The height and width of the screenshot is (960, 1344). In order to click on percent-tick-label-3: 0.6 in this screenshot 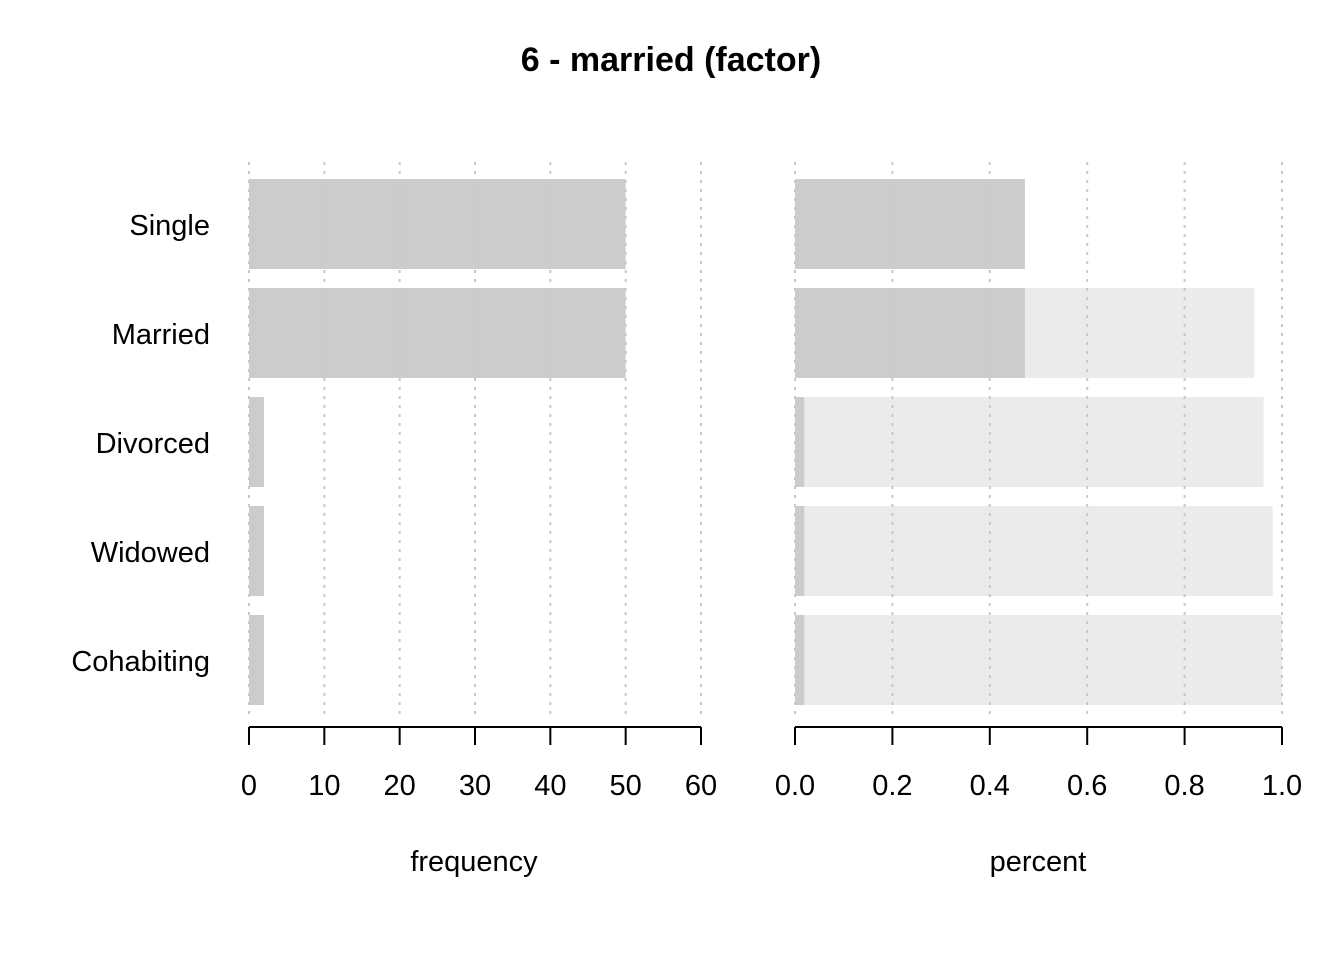, I will do `click(1087, 786)`.